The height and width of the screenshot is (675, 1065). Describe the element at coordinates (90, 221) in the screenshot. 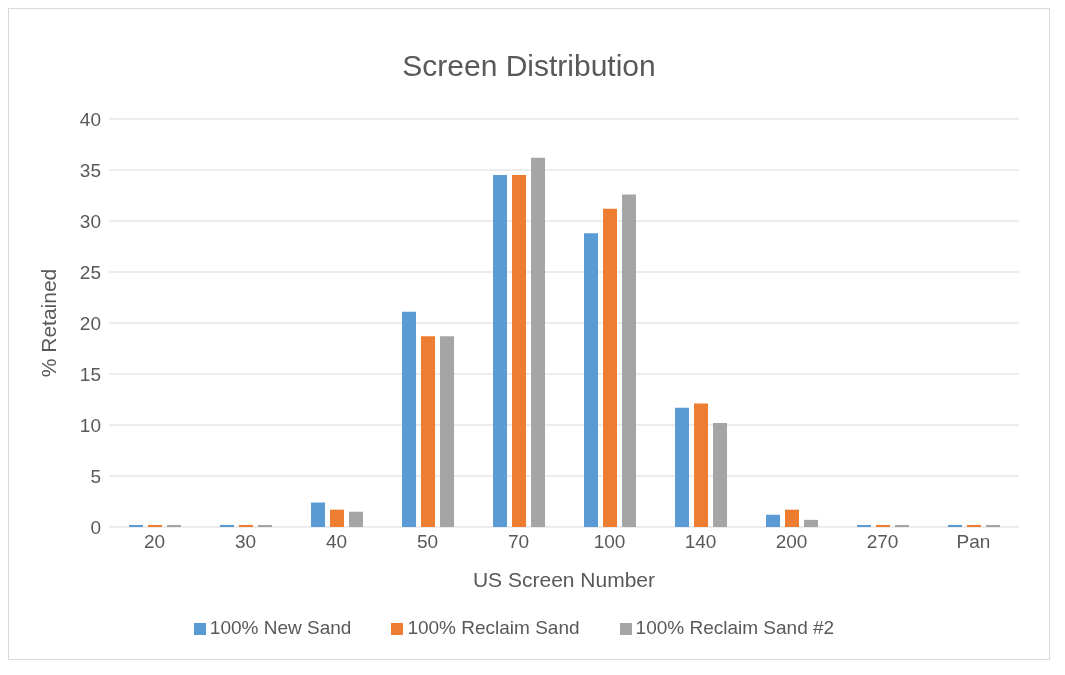

I see `y-tick-label: 30` at that location.